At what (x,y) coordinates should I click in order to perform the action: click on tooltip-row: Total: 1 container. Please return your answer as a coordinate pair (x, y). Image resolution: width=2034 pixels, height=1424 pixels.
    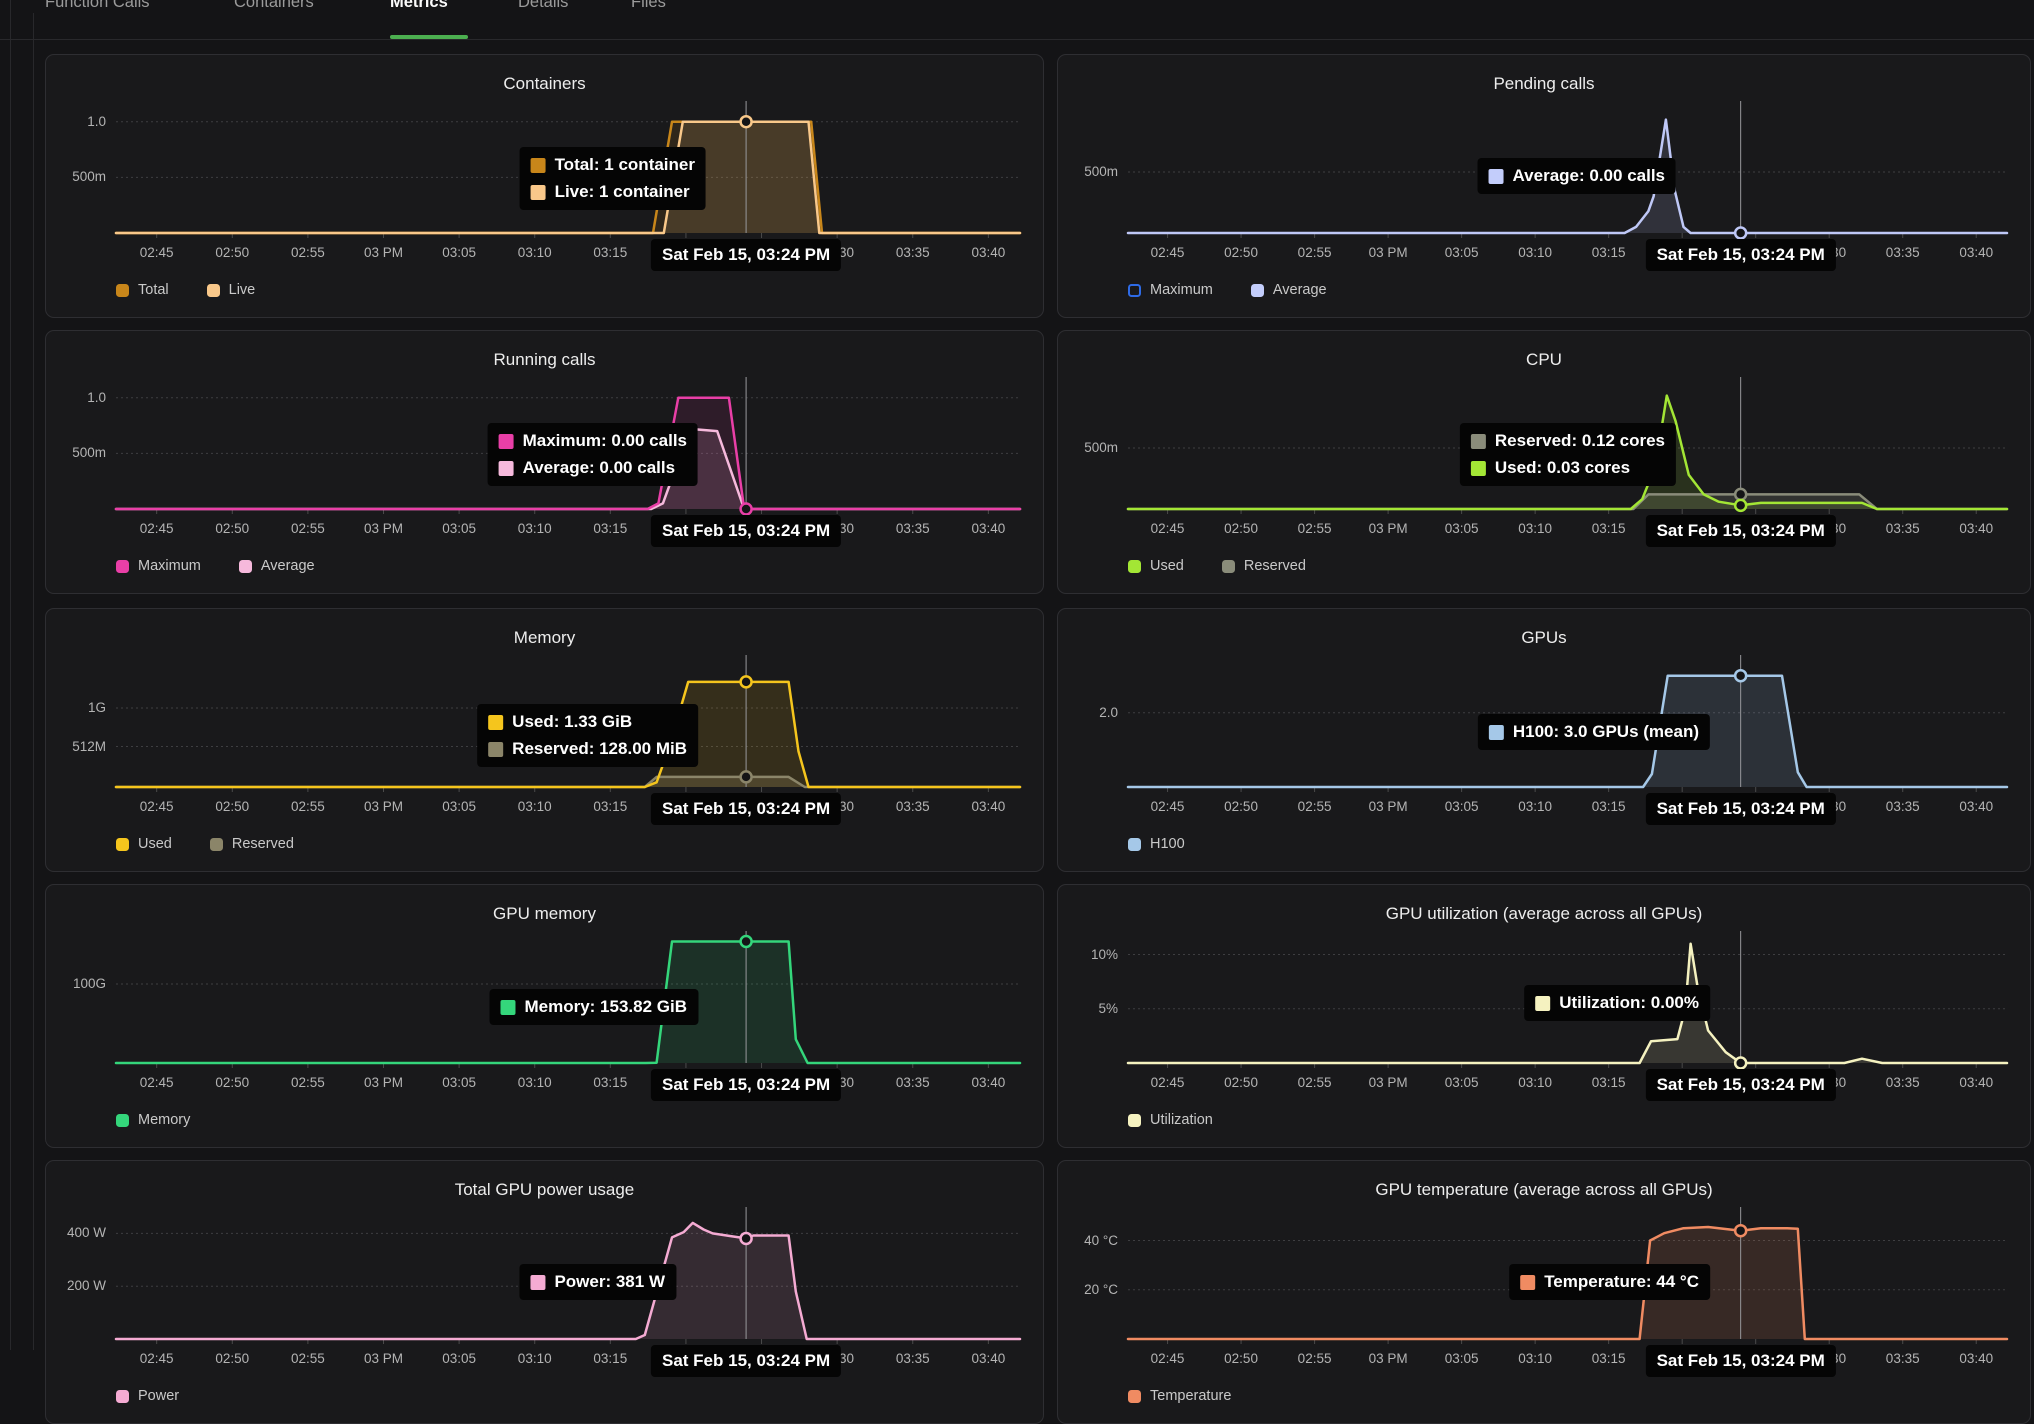
    Looking at the image, I should click on (612, 165).